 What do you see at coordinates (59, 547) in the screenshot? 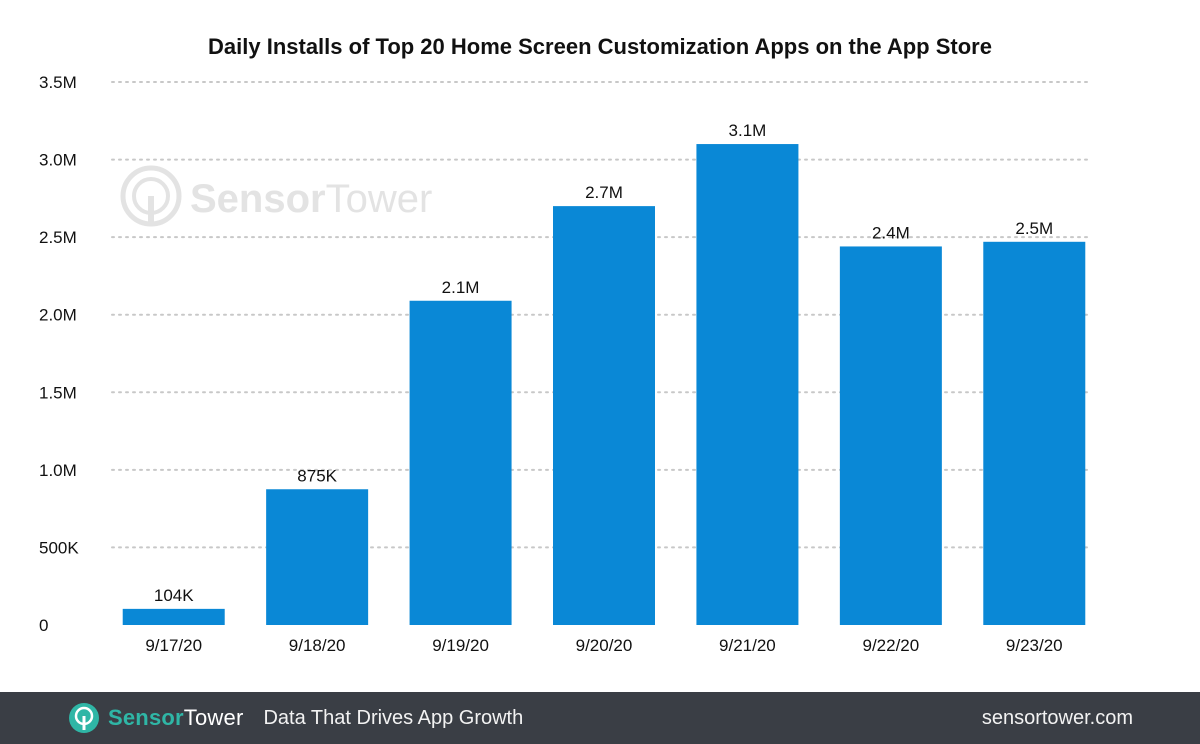
I see `y-tick-label: 500K` at bounding box center [59, 547].